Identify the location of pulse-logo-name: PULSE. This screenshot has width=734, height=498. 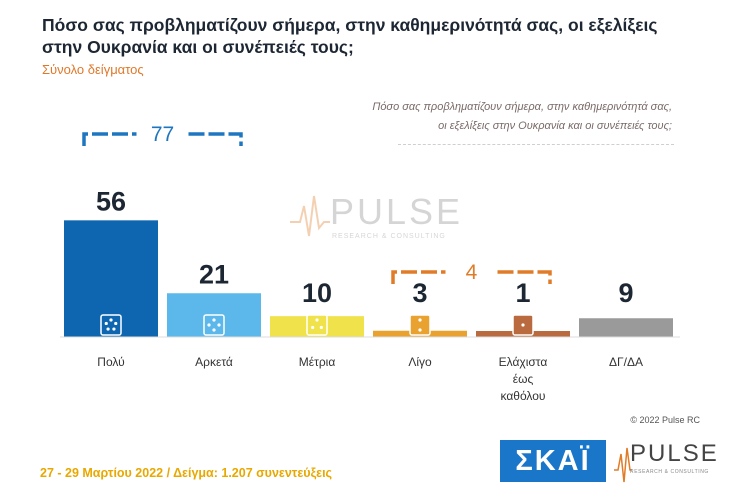
(674, 453).